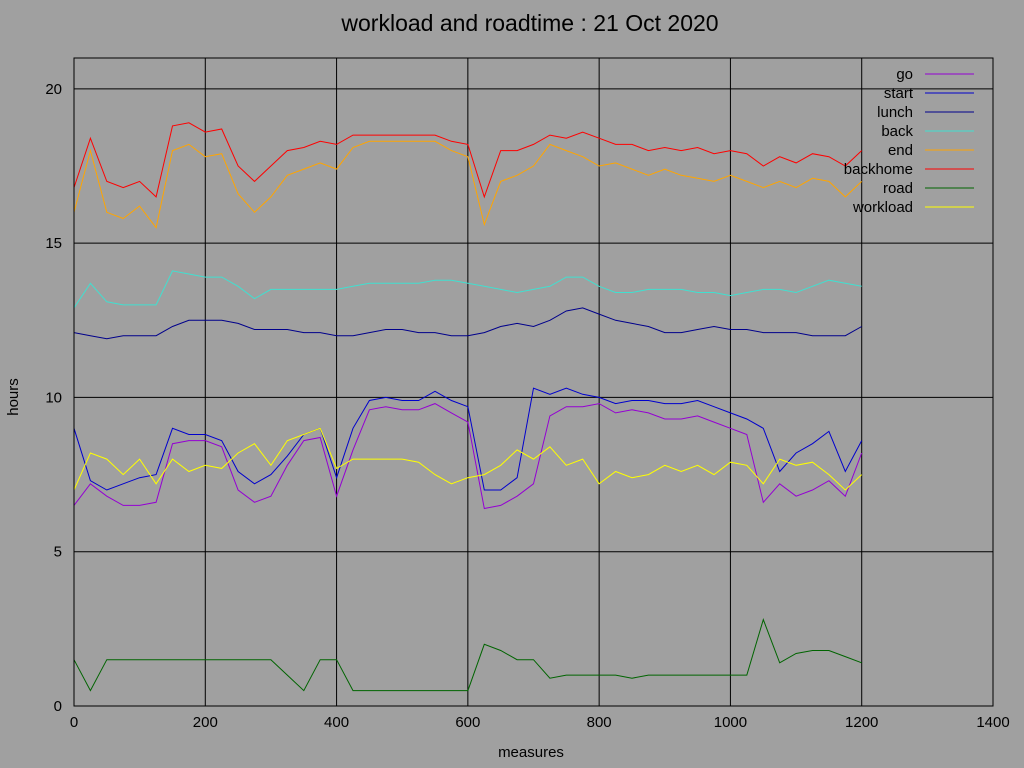 The image size is (1024, 768). What do you see at coordinates (992, 722) in the screenshot?
I see `x-tick-label-1400: 1400` at bounding box center [992, 722].